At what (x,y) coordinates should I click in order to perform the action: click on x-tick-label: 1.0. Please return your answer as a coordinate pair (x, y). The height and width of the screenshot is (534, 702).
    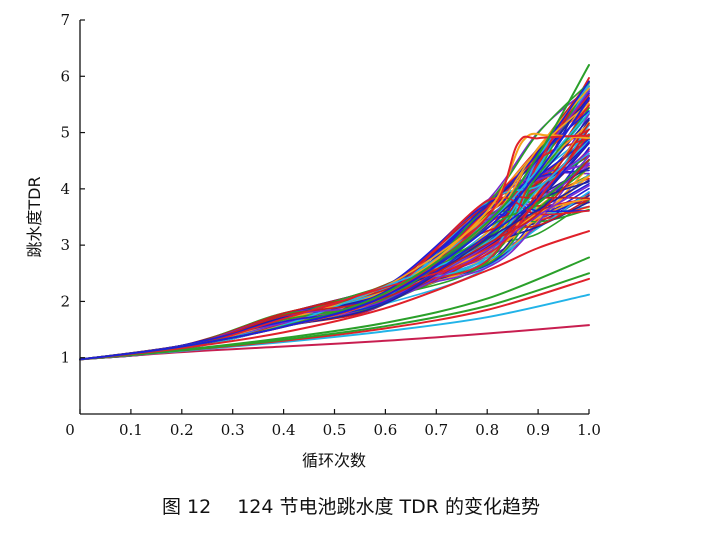
    Looking at the image, I should click on (589, 430).